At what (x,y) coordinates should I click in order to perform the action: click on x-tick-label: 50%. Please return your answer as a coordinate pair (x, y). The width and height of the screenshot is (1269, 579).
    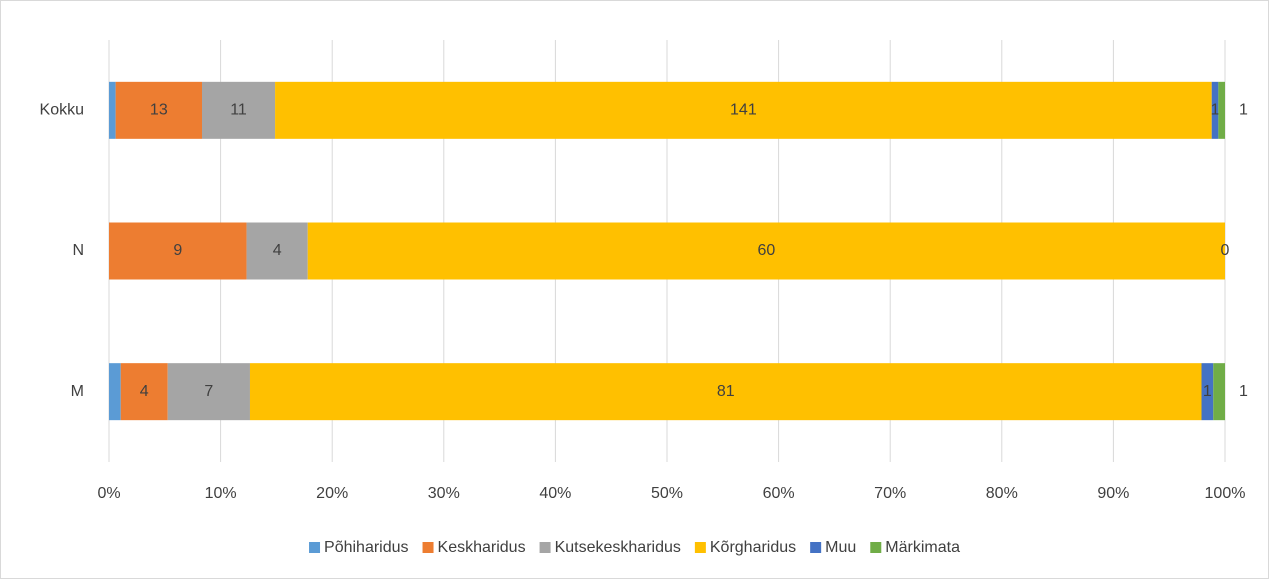
    Looking at the image, I should click on (667, 493).